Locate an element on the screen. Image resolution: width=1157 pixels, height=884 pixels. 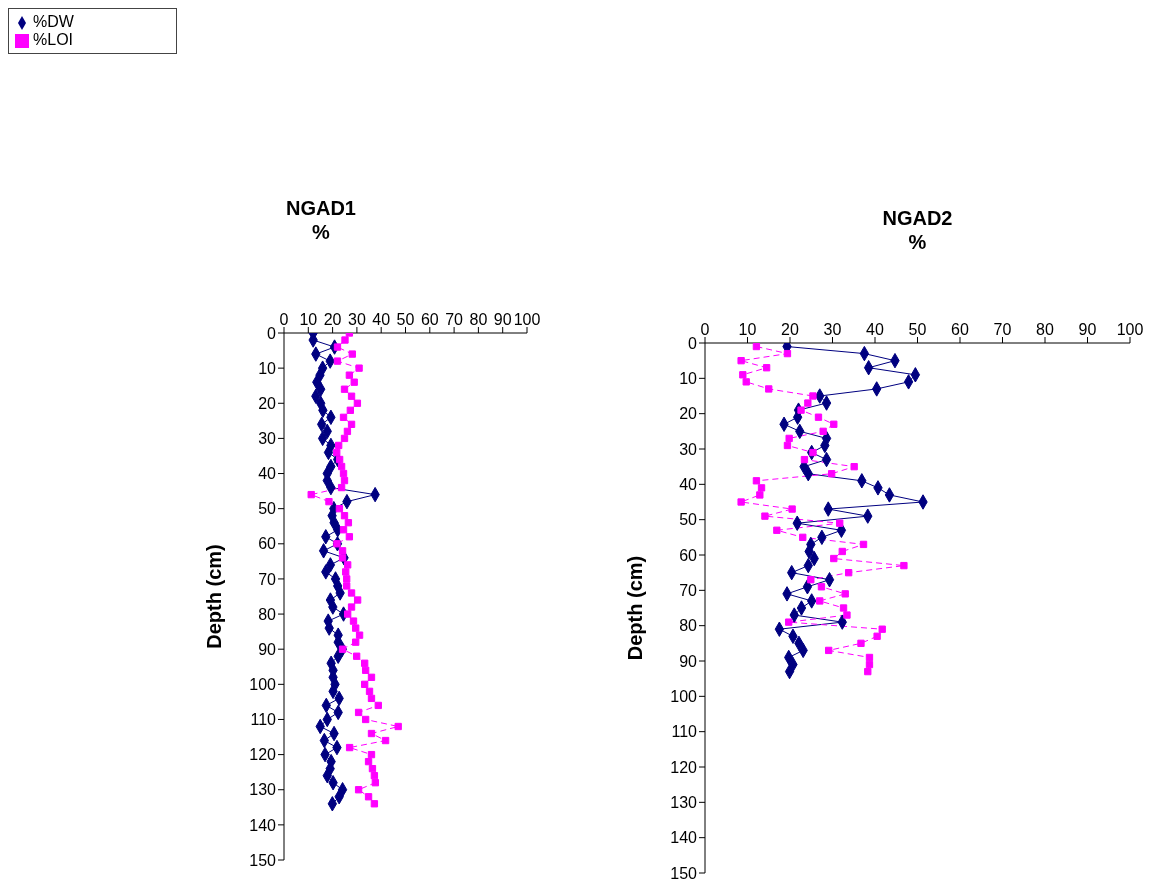
y-tick-label: 0 is located at coordinates (693, 343).